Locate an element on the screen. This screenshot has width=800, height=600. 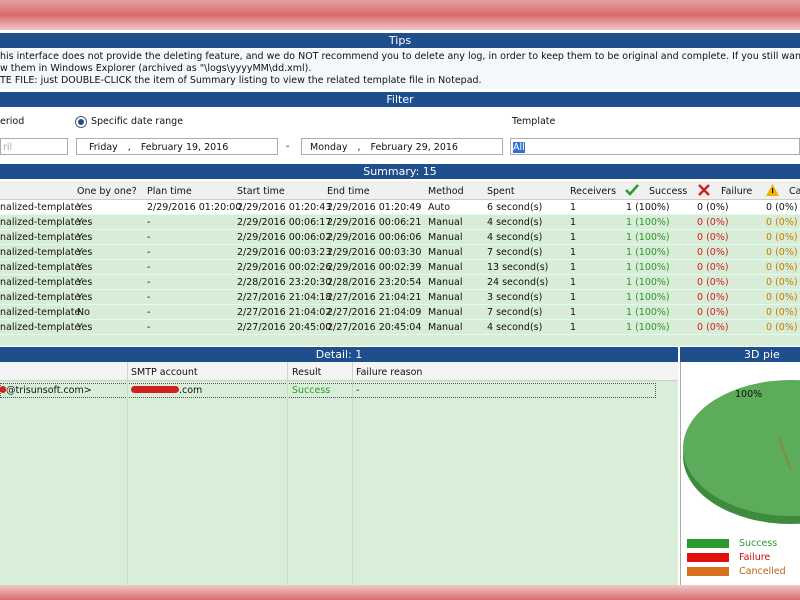
date: February 19, 2016 is located at coordinates (184, 147).